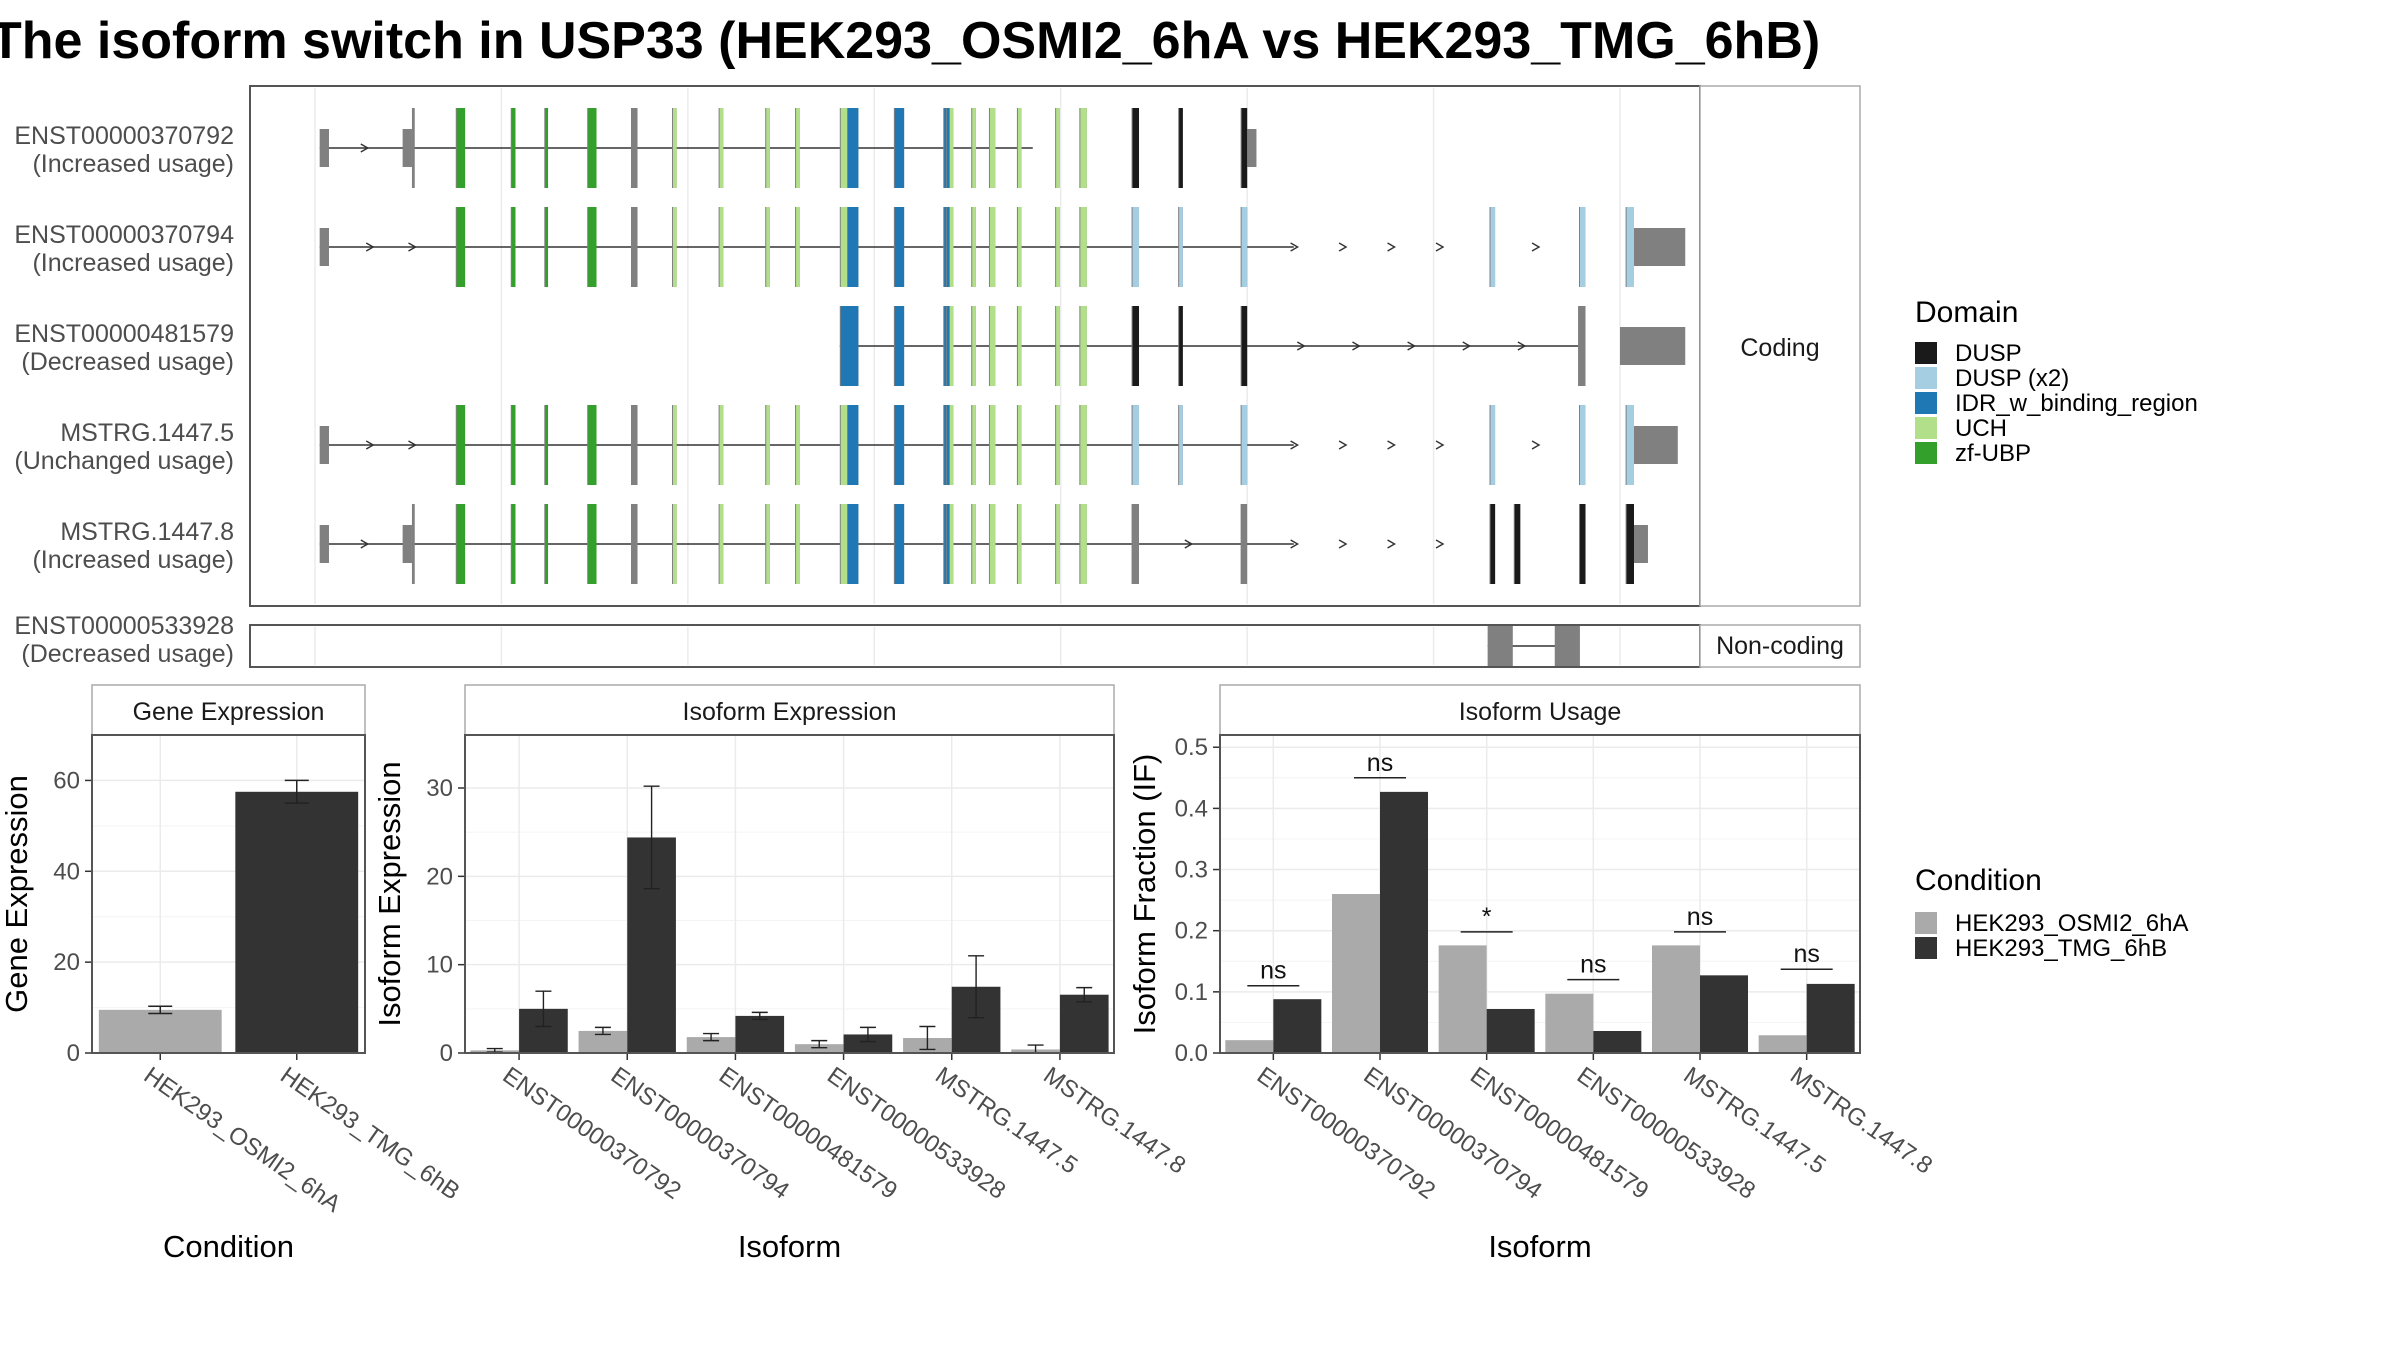 The image size is (2400, 1350). Describe the element at coordinates (1780, 646) in the screenshot. I see `noncoding-facet-label: Non-coding` at that location.